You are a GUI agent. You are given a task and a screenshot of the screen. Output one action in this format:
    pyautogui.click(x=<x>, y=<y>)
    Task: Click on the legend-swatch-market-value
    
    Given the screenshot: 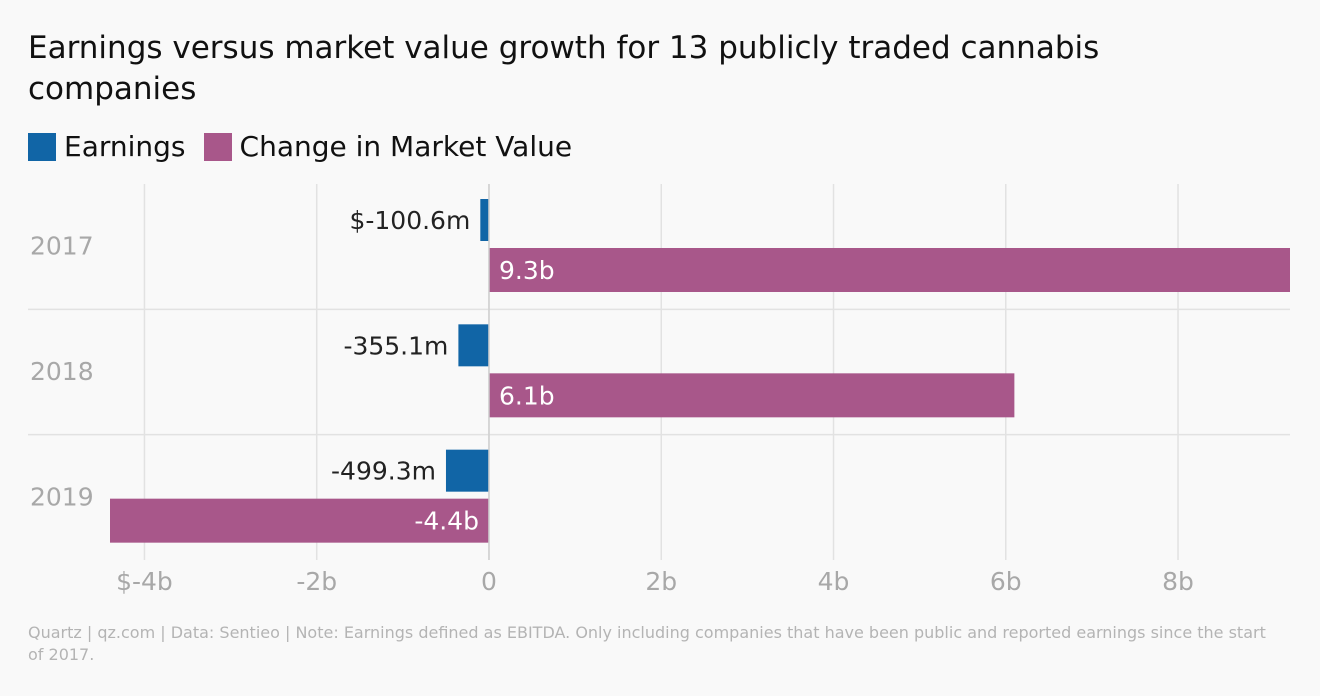 What is the action you would take?
    pyautogui.click(x=217, y=146)
    